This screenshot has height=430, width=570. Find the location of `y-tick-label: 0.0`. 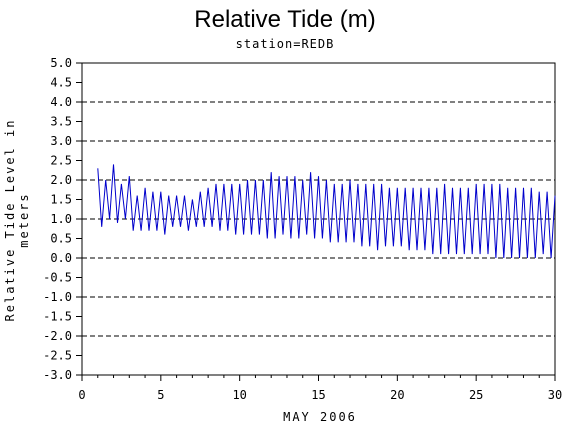

y-tick-label: 0.0 is located at coordinates (61, 258).